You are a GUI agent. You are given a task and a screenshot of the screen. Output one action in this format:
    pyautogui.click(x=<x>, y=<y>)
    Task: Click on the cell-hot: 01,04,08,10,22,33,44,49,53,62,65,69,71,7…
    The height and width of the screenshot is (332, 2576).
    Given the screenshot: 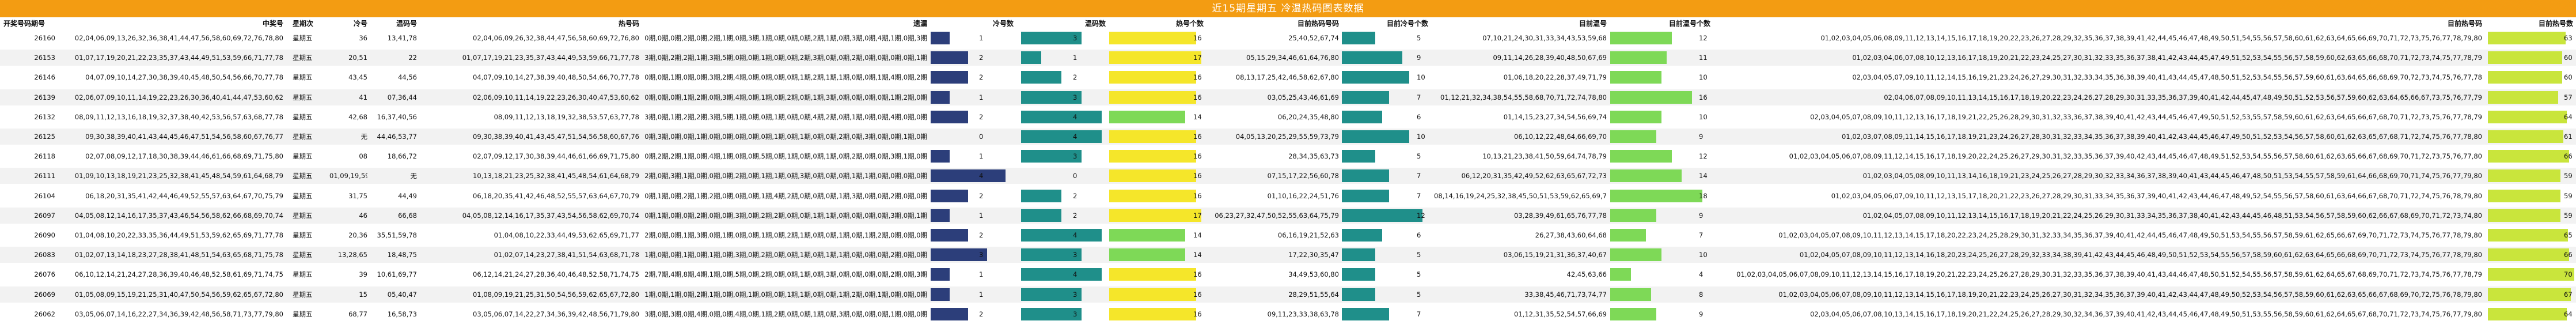 What is the action you would take?
    pyautogui.click(x=566, y=235)
    